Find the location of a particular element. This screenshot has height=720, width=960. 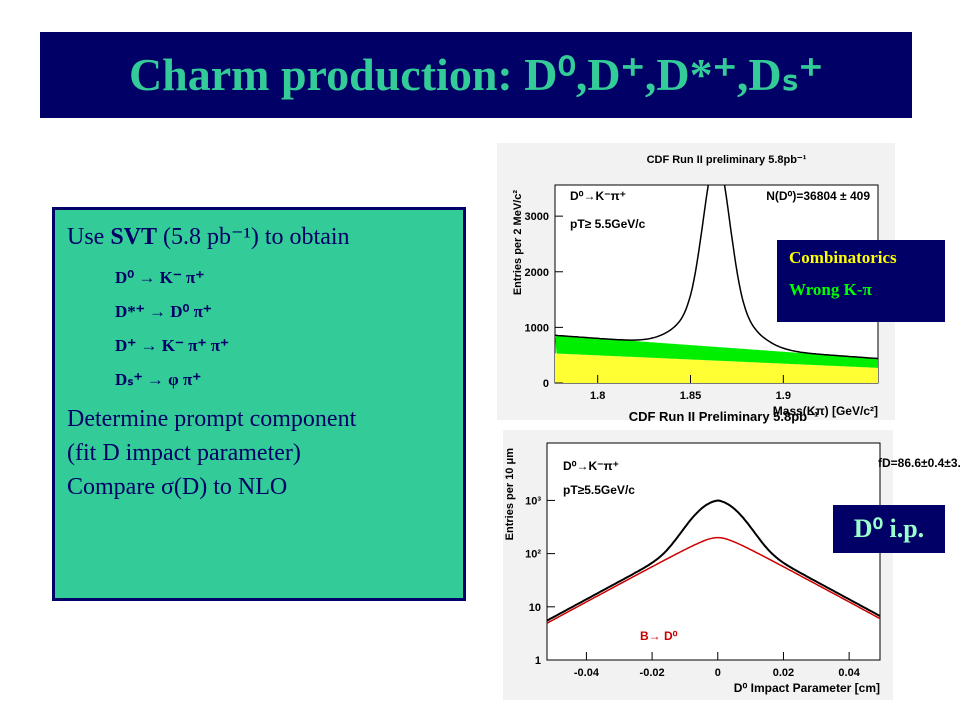

yellow-band is located at coordinates (716, 368).